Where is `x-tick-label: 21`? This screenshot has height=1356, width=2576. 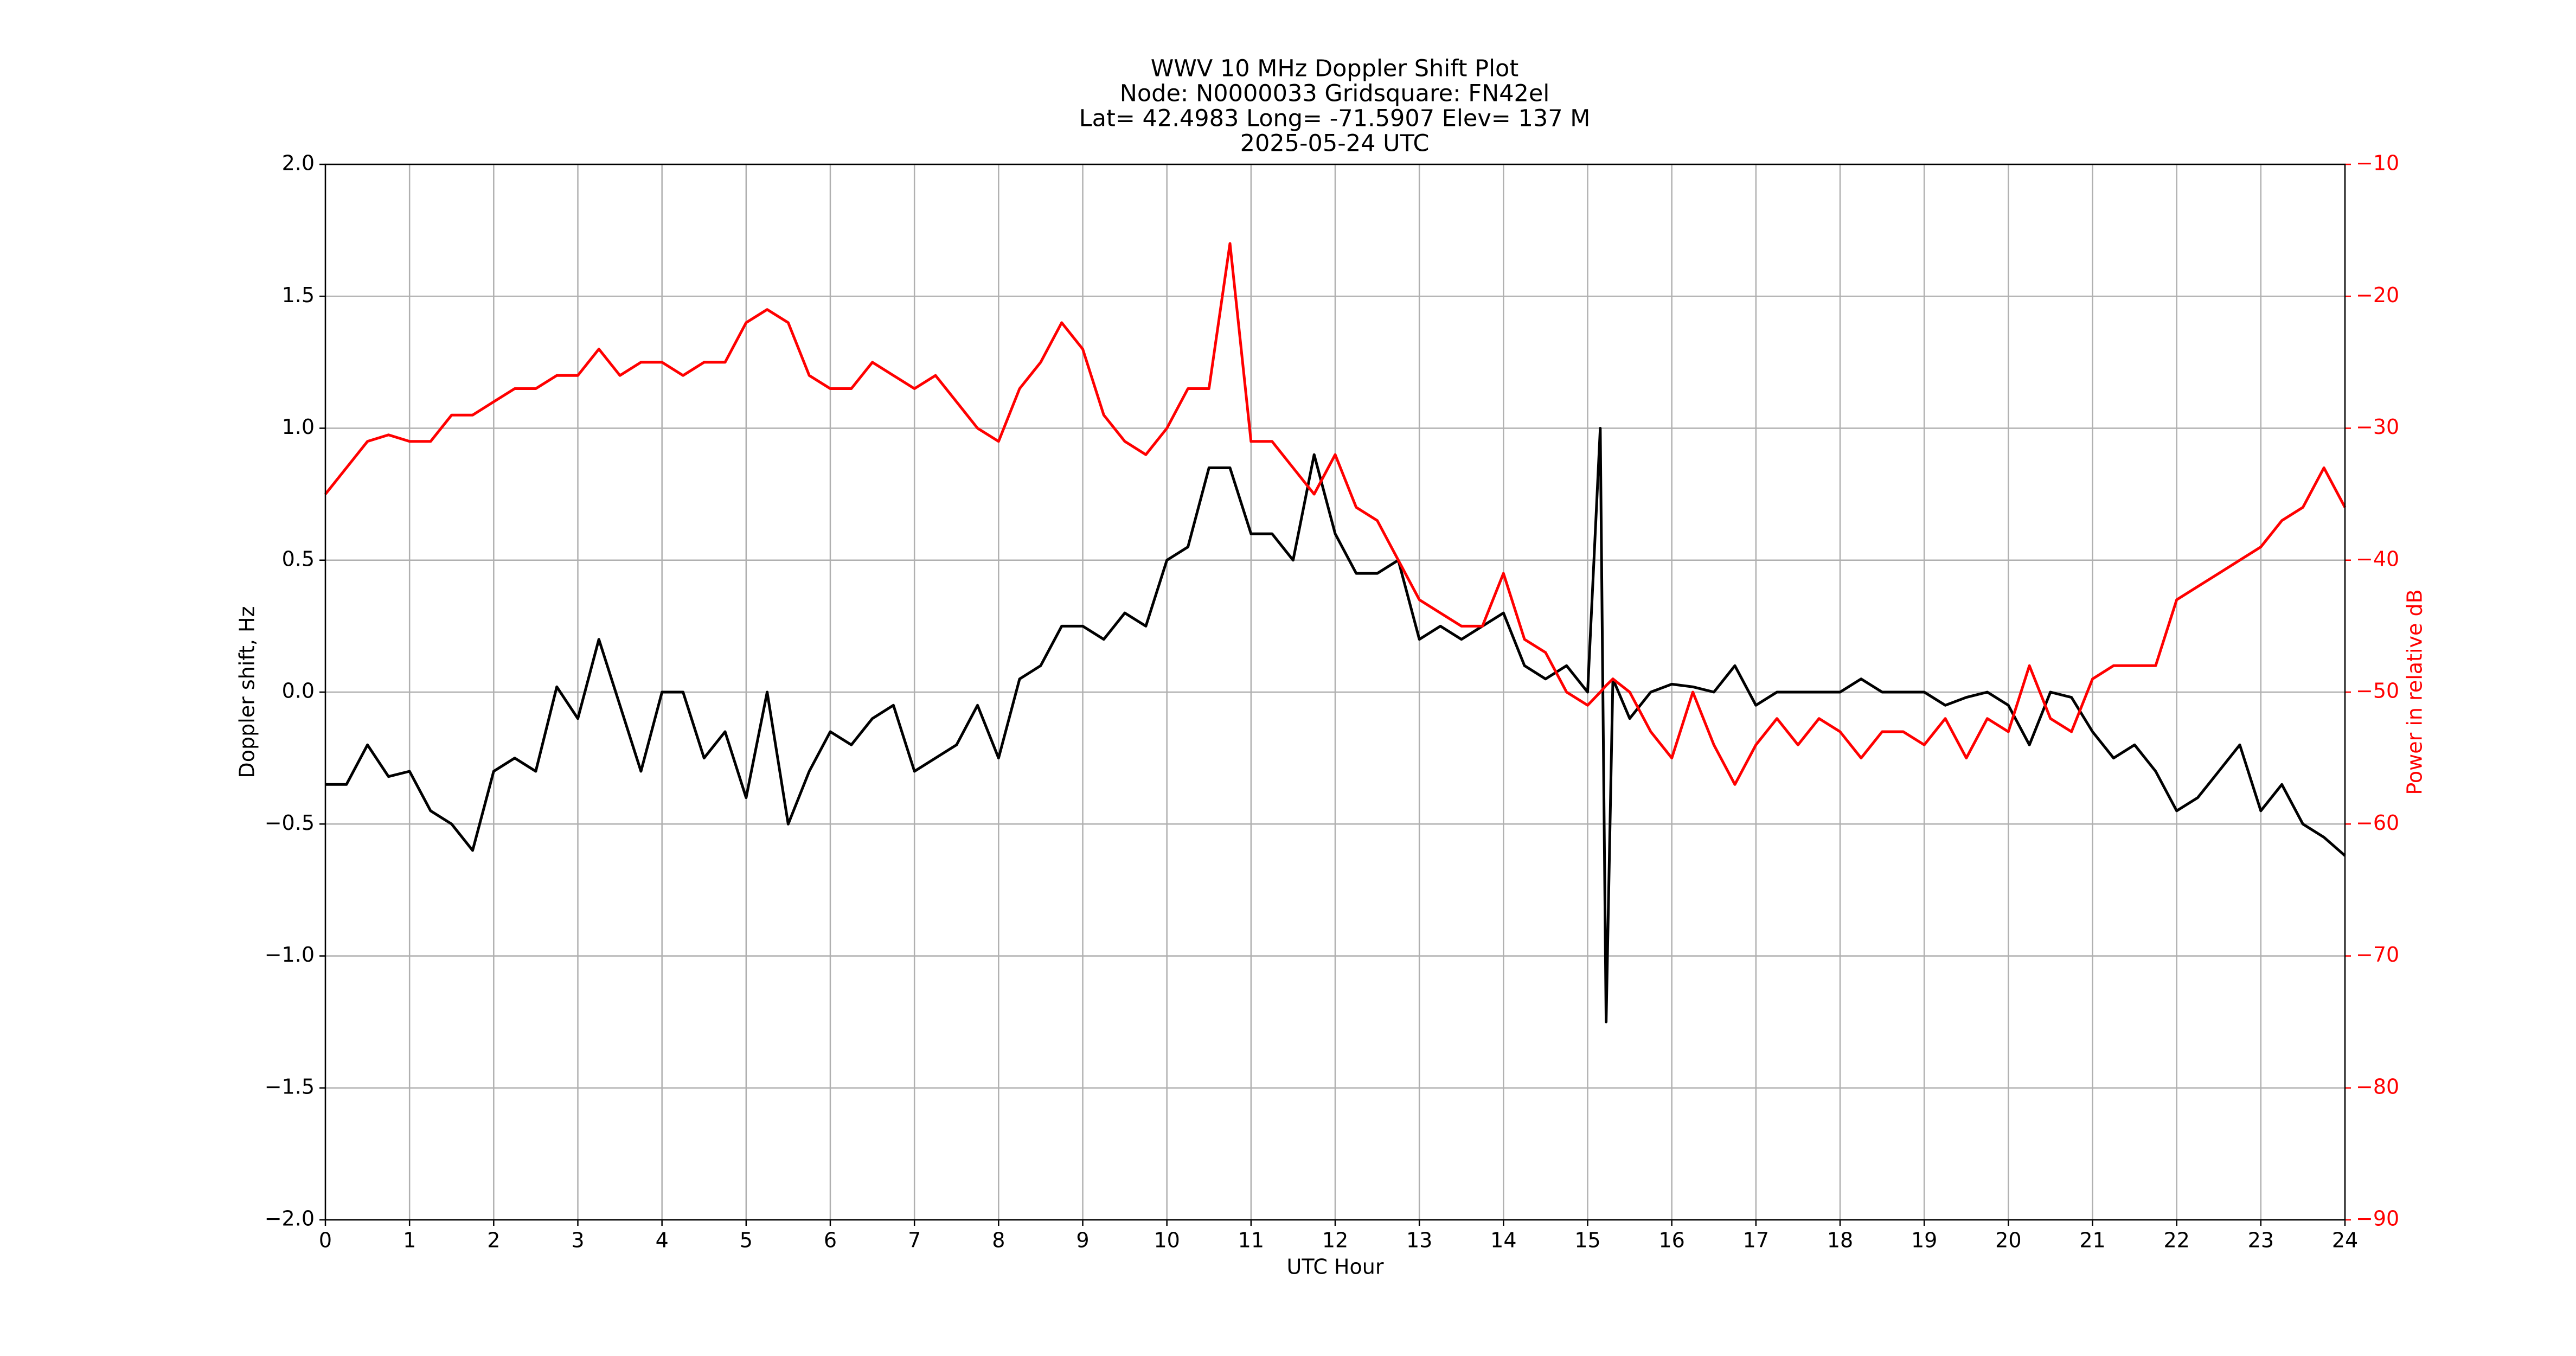 x-tick-label: 21 is located at coordinates (2092, 1240).